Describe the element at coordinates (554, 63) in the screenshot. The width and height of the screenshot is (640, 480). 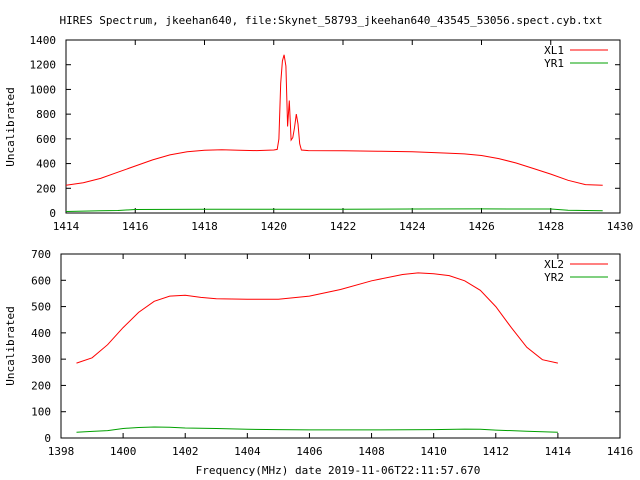
I see `legend-label: YR1` at that location.